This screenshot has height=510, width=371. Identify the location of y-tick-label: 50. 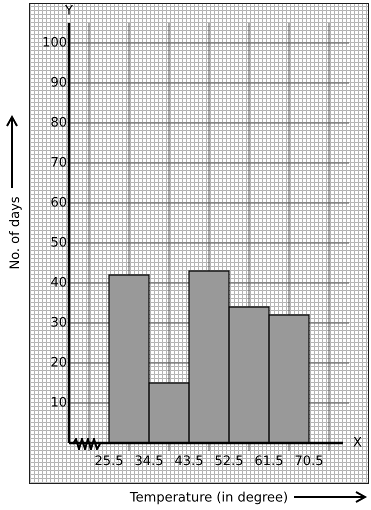
(58, 242).